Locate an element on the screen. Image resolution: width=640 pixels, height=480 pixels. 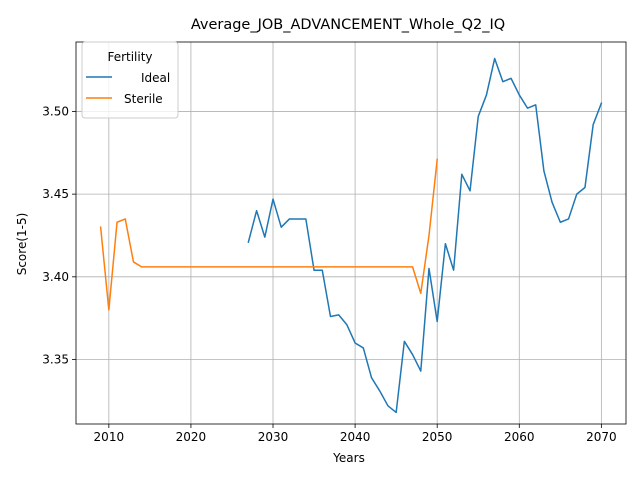
y-tick-label: 3.35 is located at coordinates (55, 360).